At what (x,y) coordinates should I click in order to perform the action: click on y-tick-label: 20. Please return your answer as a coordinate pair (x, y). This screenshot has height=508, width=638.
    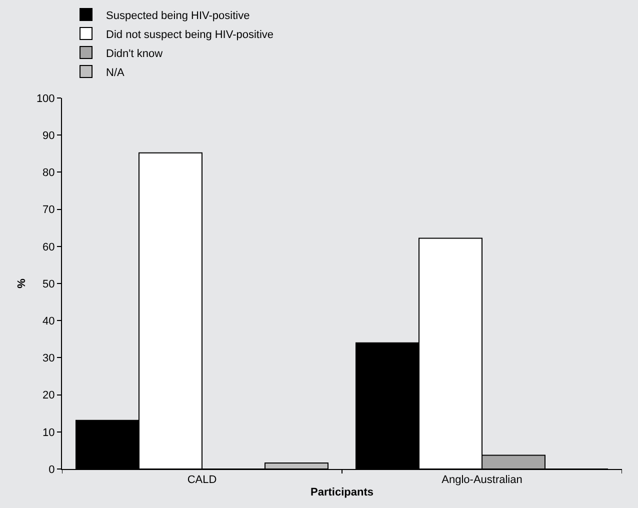
    Looking at the image, I should click on (48, 396).